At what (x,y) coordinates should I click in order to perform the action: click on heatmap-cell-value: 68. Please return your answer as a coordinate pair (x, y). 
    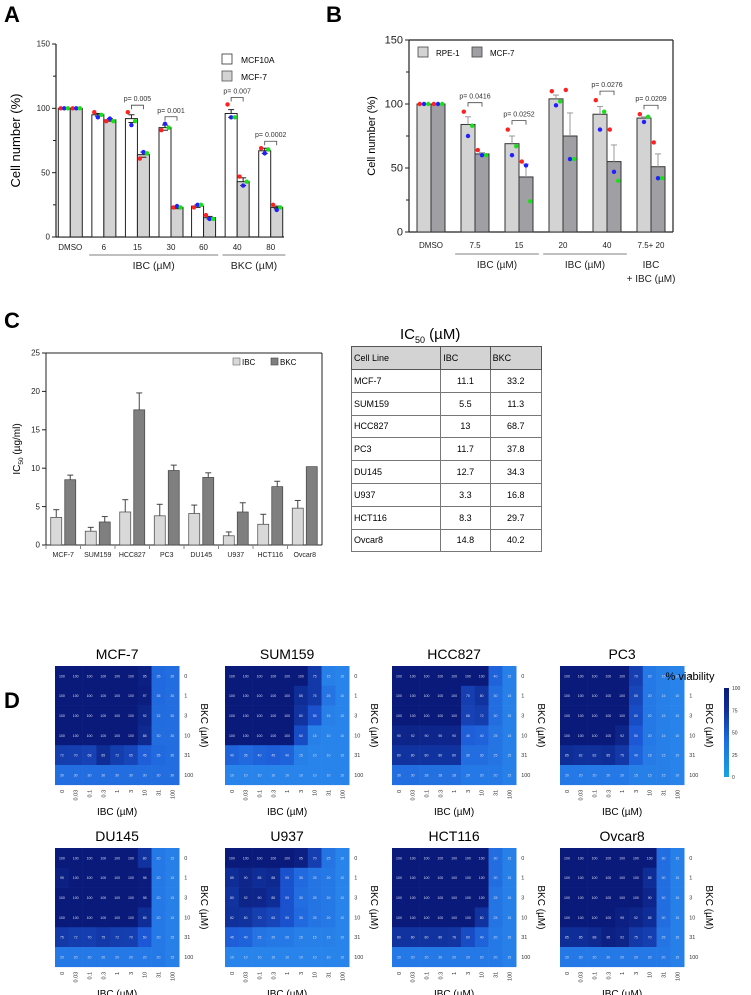
    Looking at the image, I should click on (468, 716).